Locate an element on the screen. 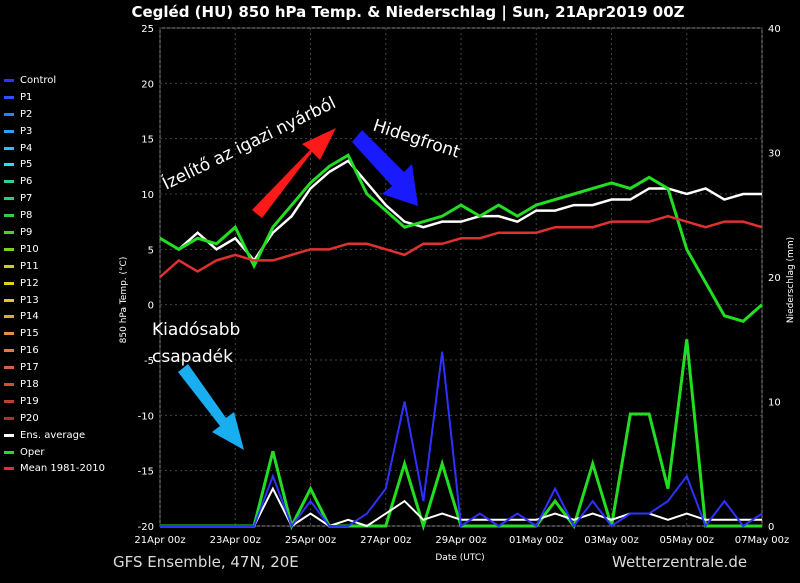  x-tick: 21Apr 00z is located at coordinates (159, 540).